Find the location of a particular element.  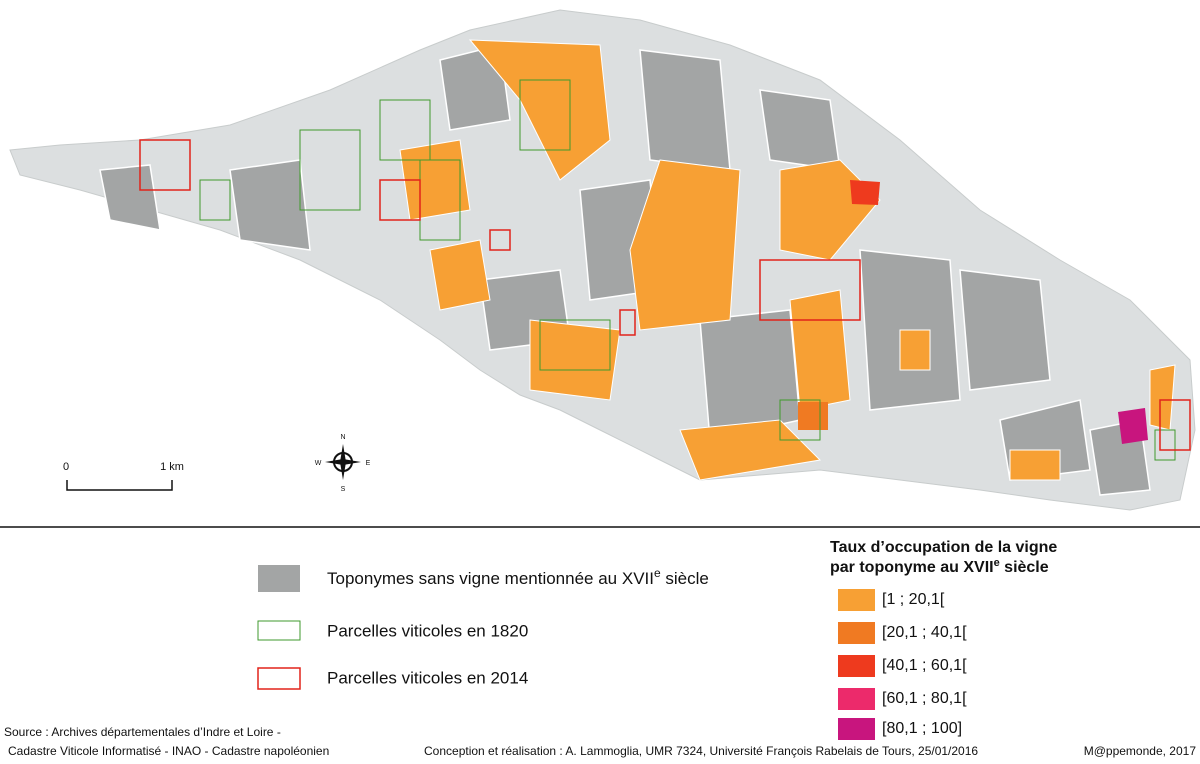

title-text: siècle is located at coordinates (1024, 567).